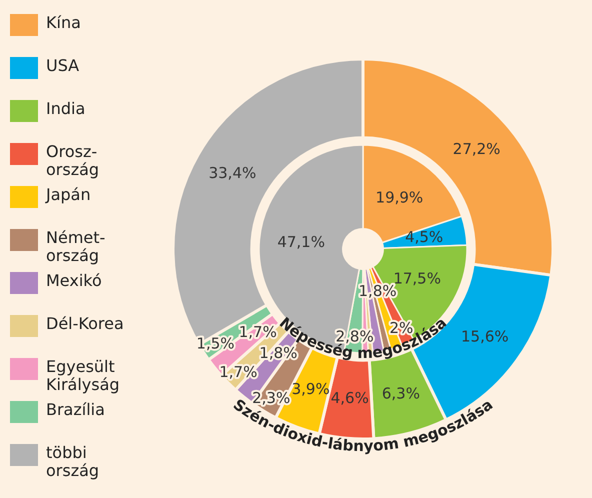 This screenshot has width=592, height=498. Describe the element at coordinates (83, 375) in the screenshot. I see `legend-label: Egyesült Királyság` at that location.